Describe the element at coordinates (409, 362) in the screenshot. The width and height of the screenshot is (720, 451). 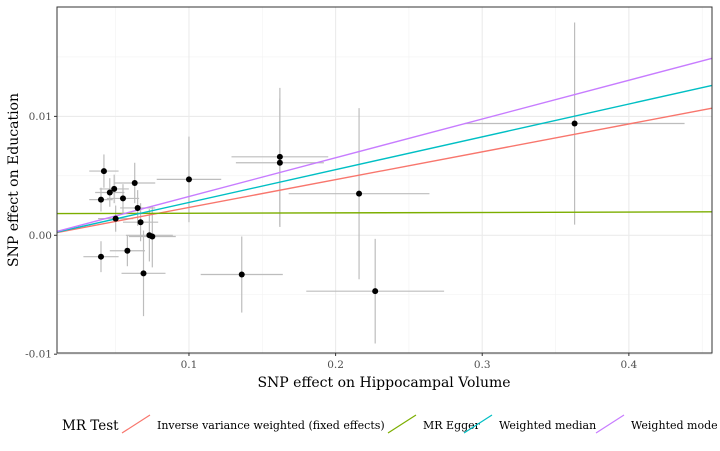
I see `x-axis-ticks: 0.1 0.2 0.3 0.4` at that location.